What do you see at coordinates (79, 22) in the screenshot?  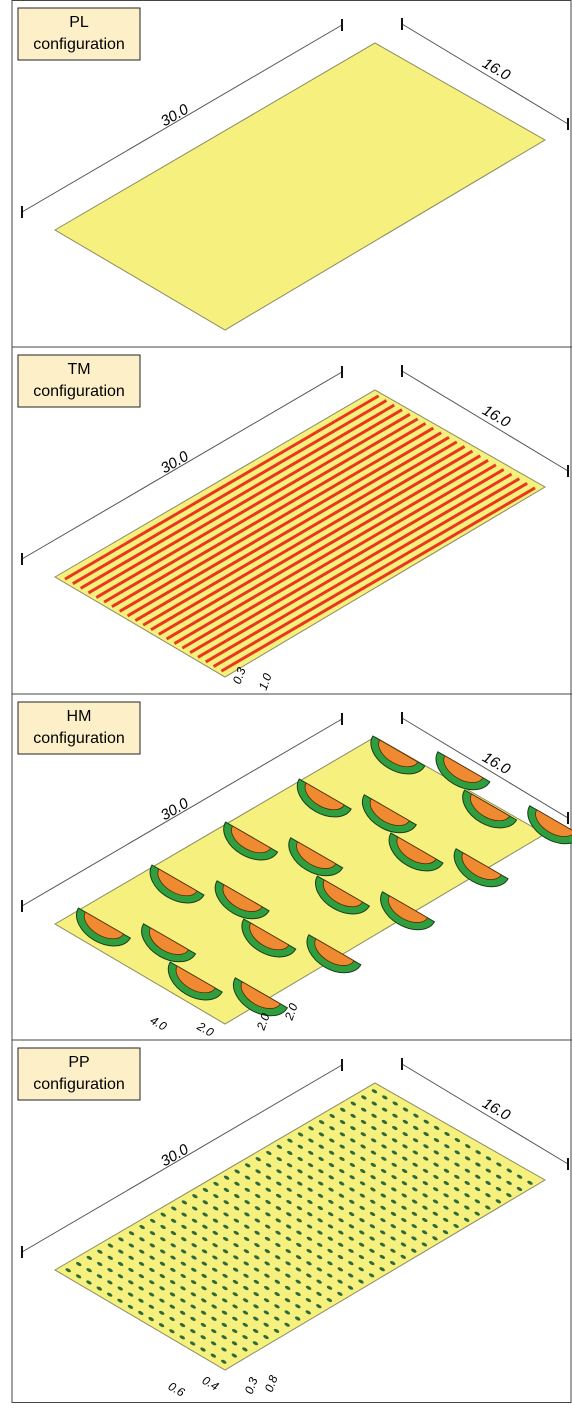 I see `label-line: PL` at bounding box center [79, 22].